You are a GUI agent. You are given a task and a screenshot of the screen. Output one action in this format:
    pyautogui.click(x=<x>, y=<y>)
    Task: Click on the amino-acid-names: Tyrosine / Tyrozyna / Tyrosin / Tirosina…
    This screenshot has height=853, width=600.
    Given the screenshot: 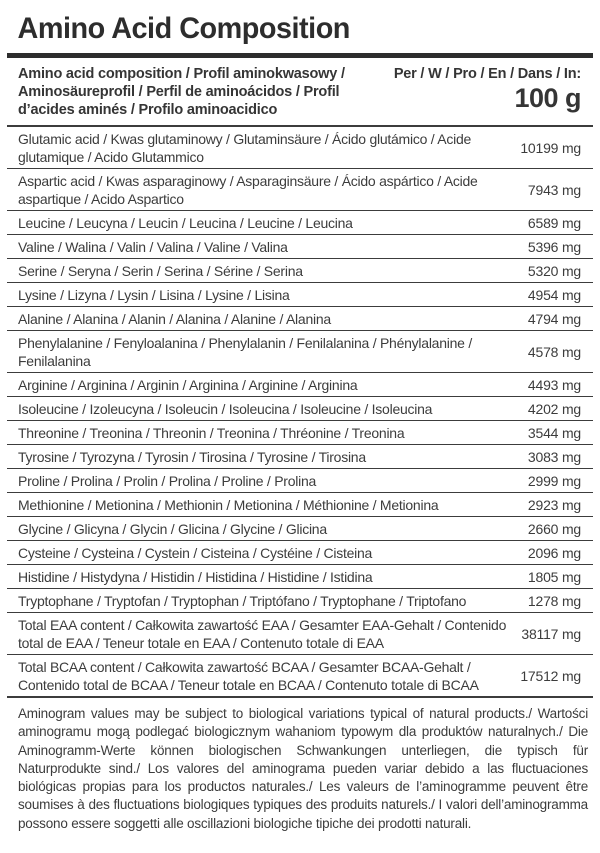 What is the action you would take?
    pyautogui.click(x=192, y=456)
    